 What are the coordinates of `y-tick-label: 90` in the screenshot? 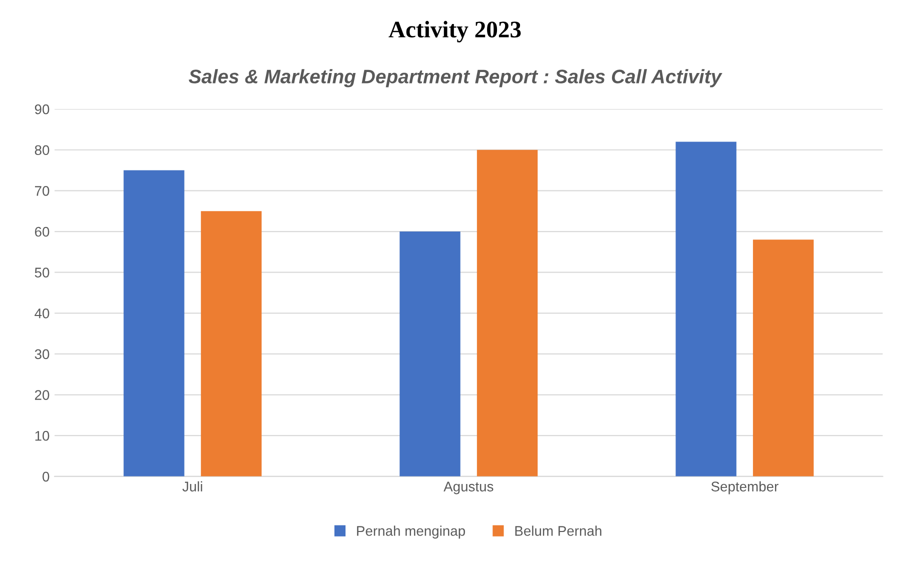 It's located at (42, 109).